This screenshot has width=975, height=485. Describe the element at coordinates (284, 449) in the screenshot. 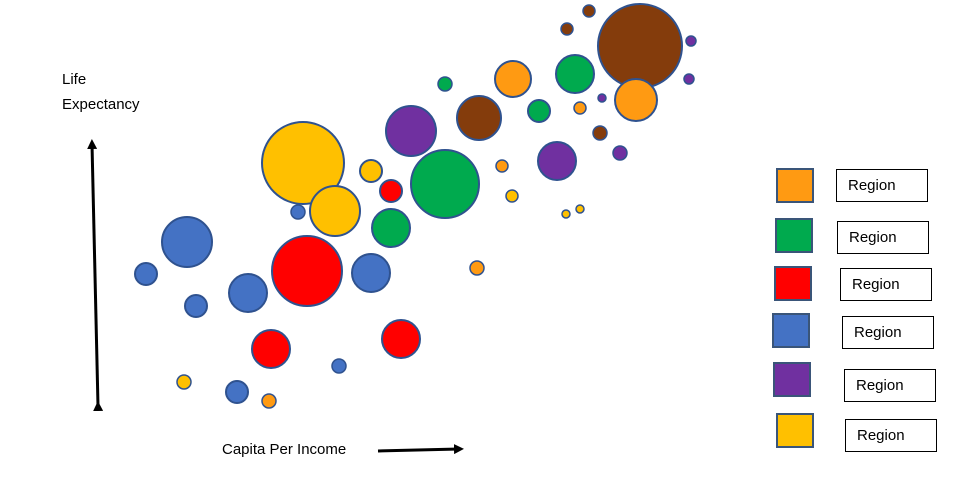

I see `x-axis-label: Capita Per Income` at that location.